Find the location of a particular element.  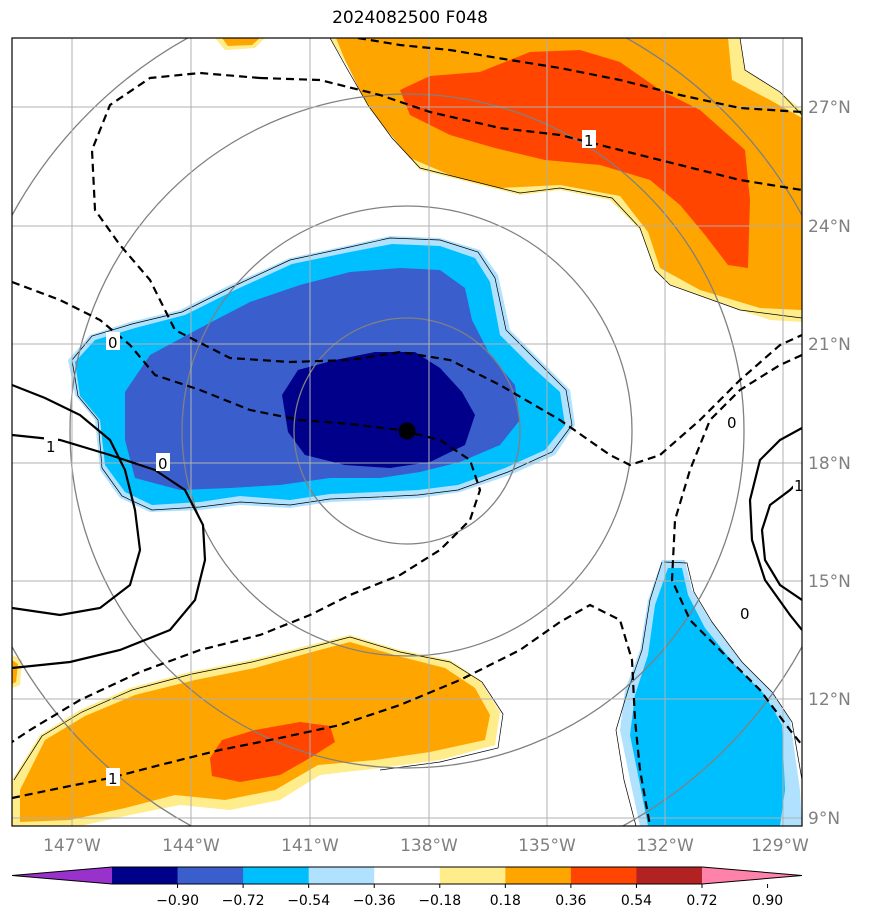

lat-label: 12°N is located at coordinates (829, 700).